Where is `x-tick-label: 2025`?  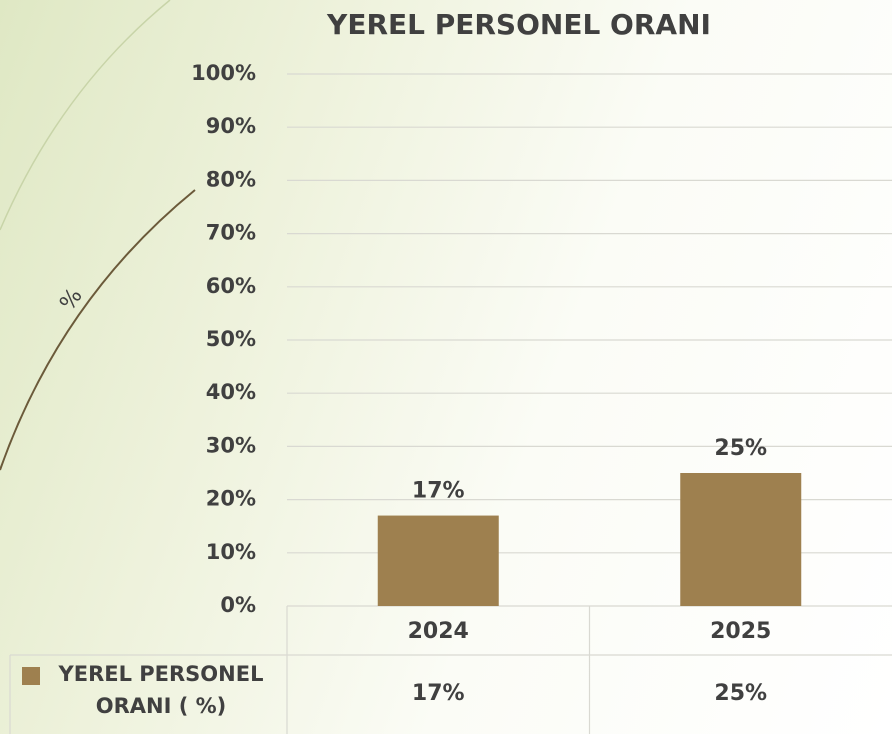
x-tick-label: 2025 is located at coordinates (740, 631).